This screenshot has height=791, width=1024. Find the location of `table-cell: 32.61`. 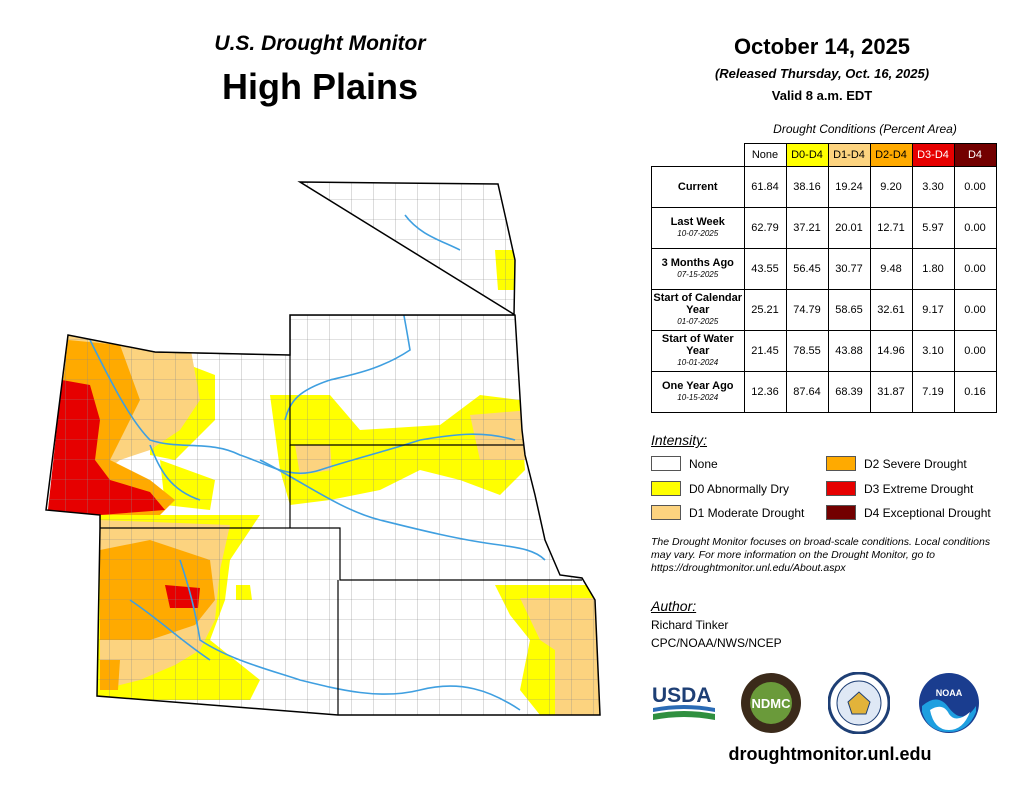

table-cell: 32.61 is located at coordinates (891, 310).